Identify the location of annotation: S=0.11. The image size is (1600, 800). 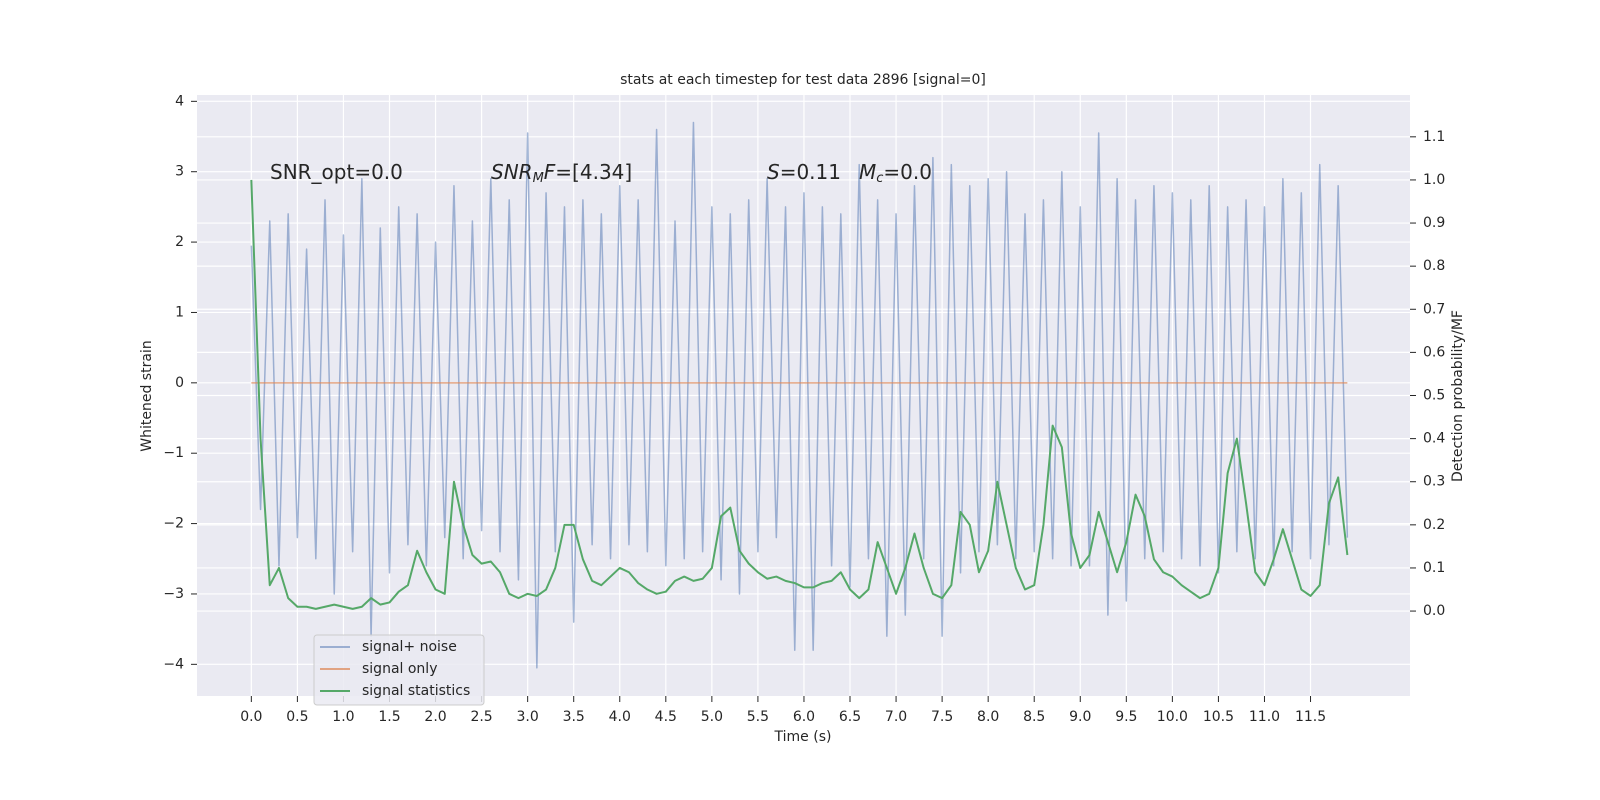
(804, 172).